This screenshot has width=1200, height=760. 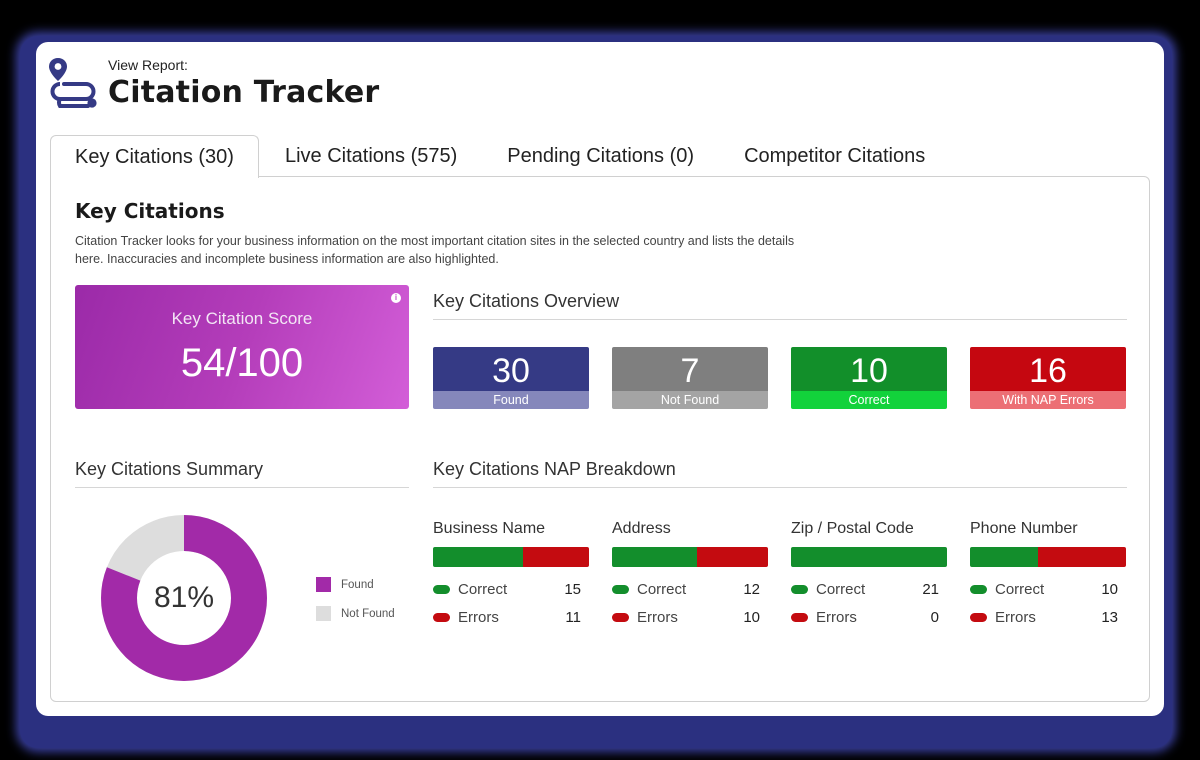 What do you see at coordinates (780, 319) in the screenshot?
I see `overview-divider` at bounding box center [780, 319].